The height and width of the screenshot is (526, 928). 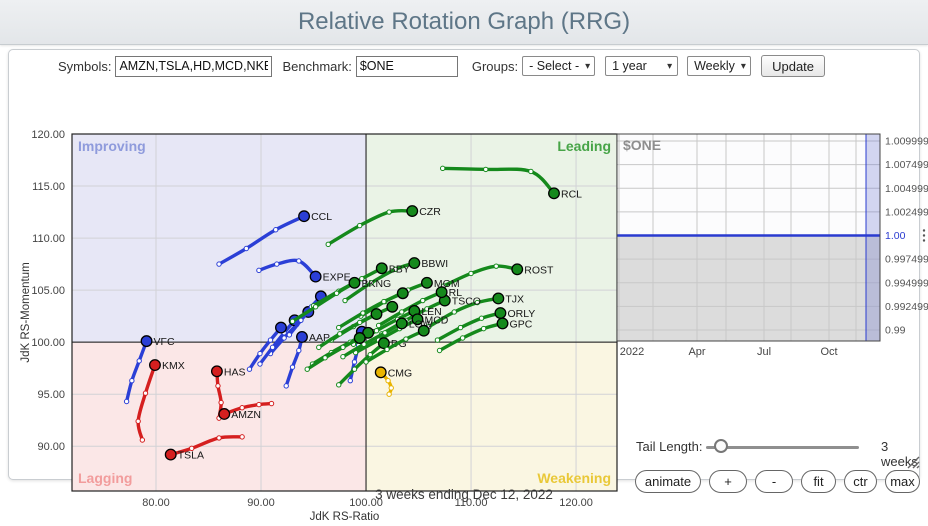 I want to click on groups-select: - Select - ▾, so click(x=559, y=66).